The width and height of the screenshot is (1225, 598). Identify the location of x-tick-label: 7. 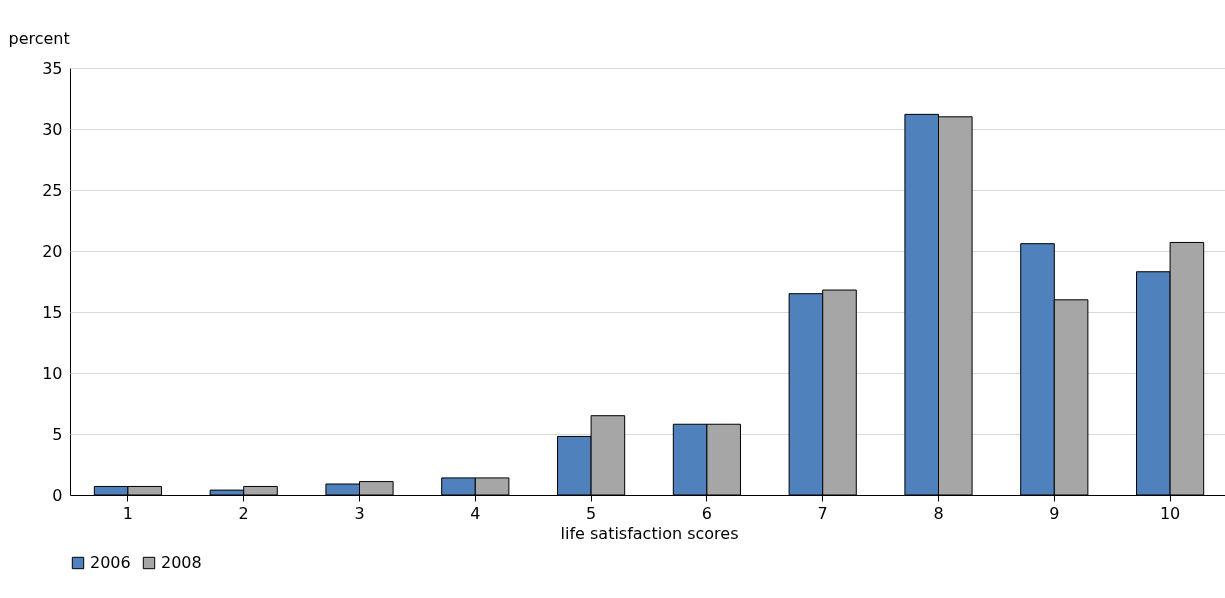
(822, 513).